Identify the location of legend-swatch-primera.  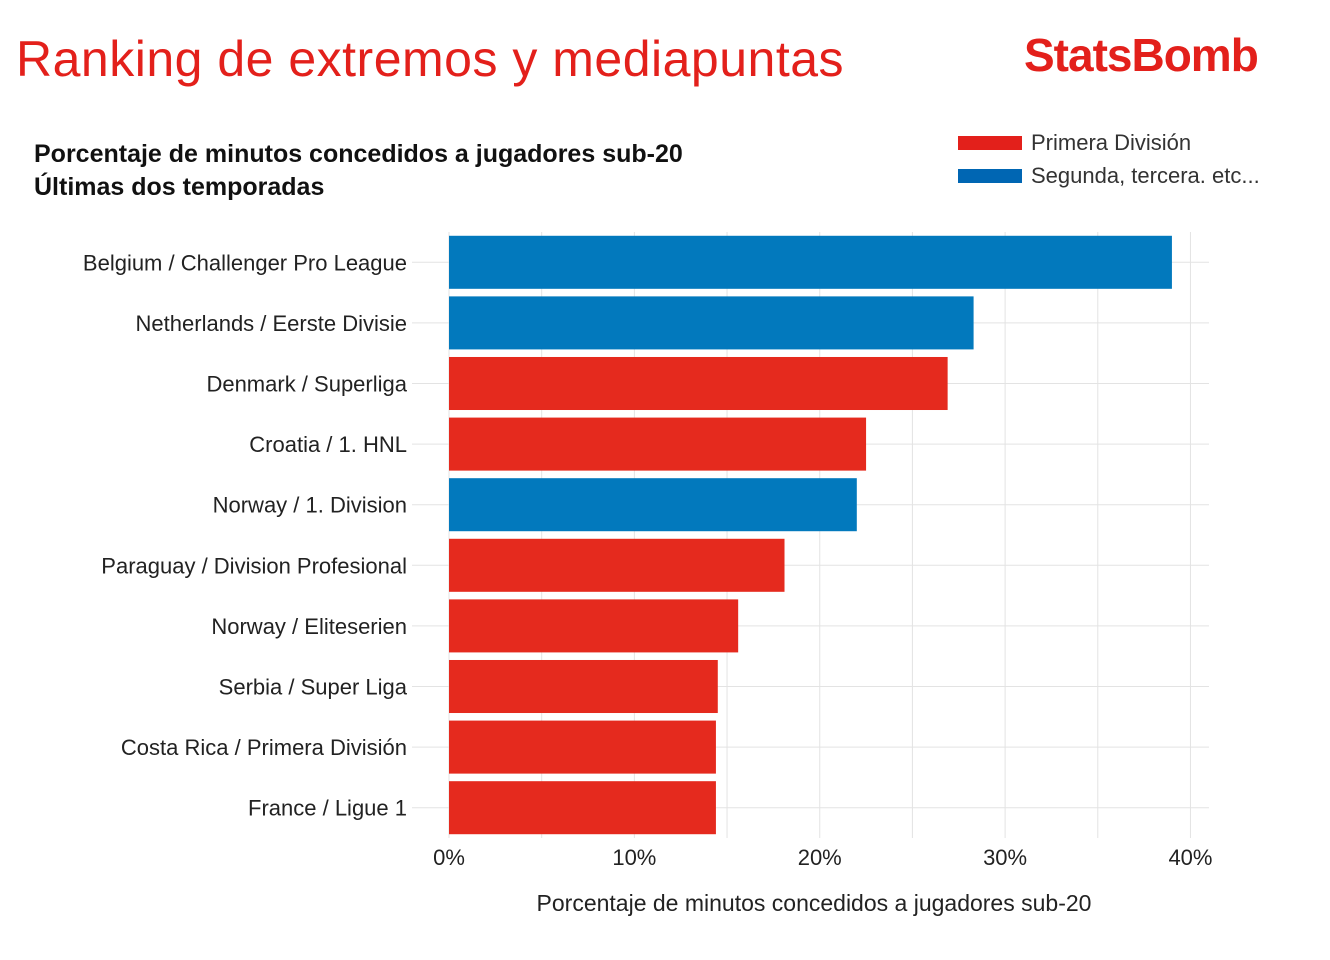
(990, 142).